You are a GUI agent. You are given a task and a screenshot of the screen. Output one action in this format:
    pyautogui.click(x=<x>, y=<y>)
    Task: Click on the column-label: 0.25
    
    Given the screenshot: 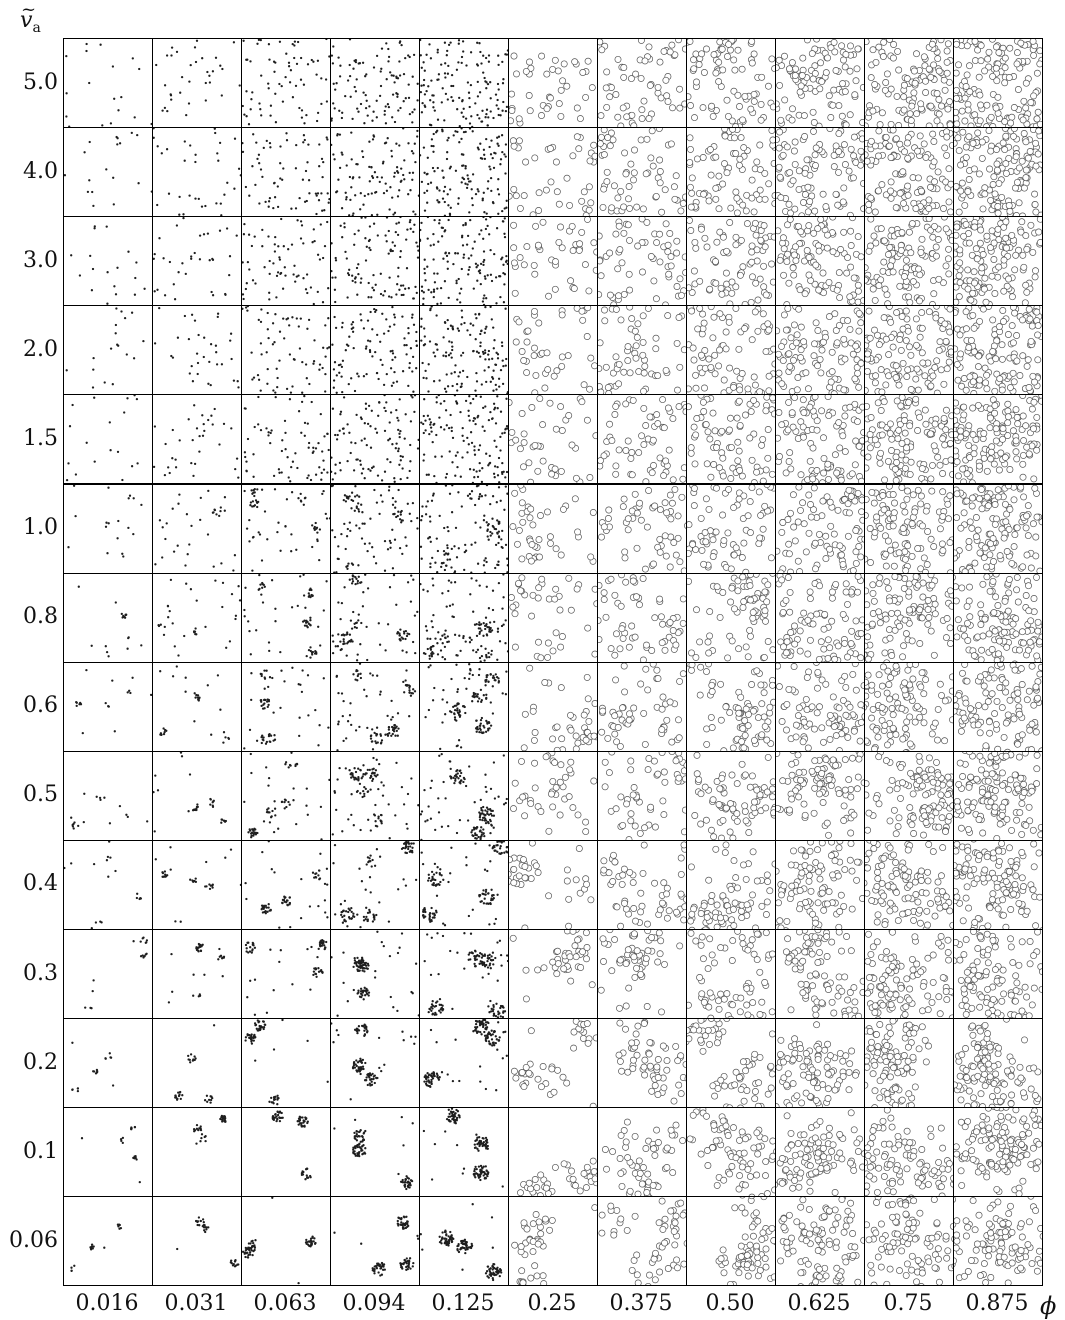 What is the action you would take?
    pyautogui.click(x=552, y=1303)
    